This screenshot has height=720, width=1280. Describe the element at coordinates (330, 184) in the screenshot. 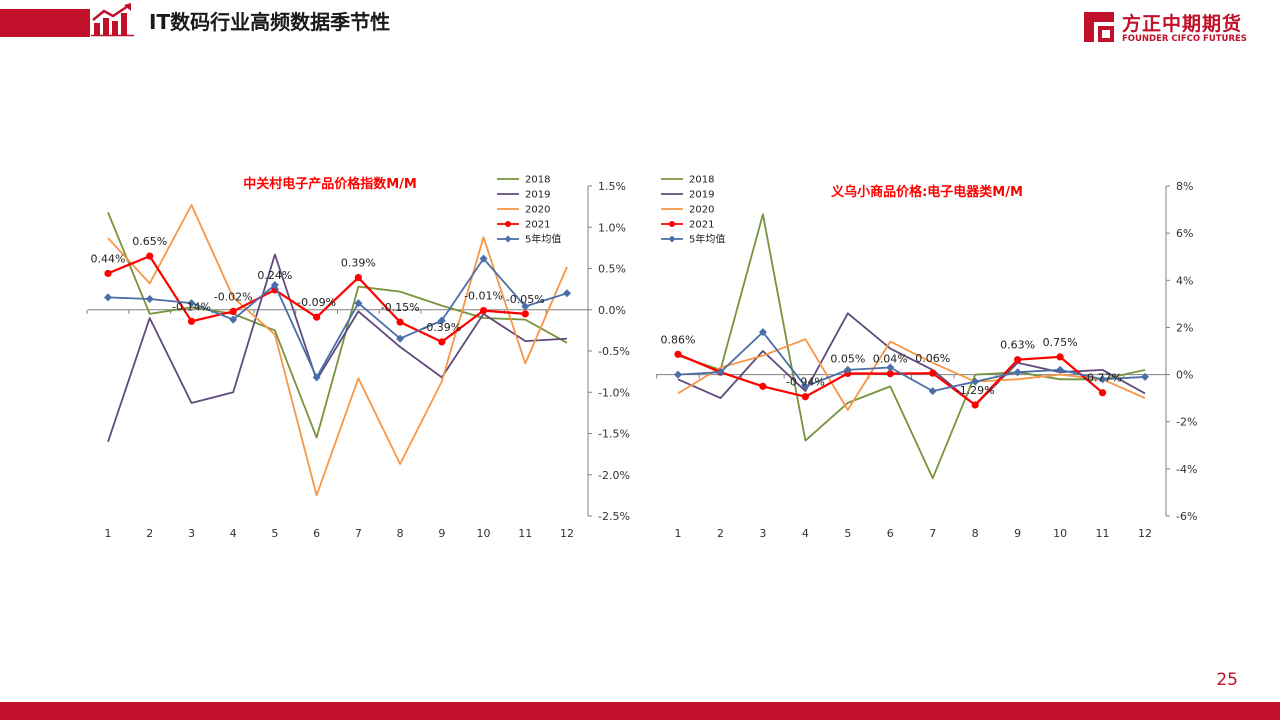

I see `chart-title: 中关村电子产品价格指数M/M` at that location.